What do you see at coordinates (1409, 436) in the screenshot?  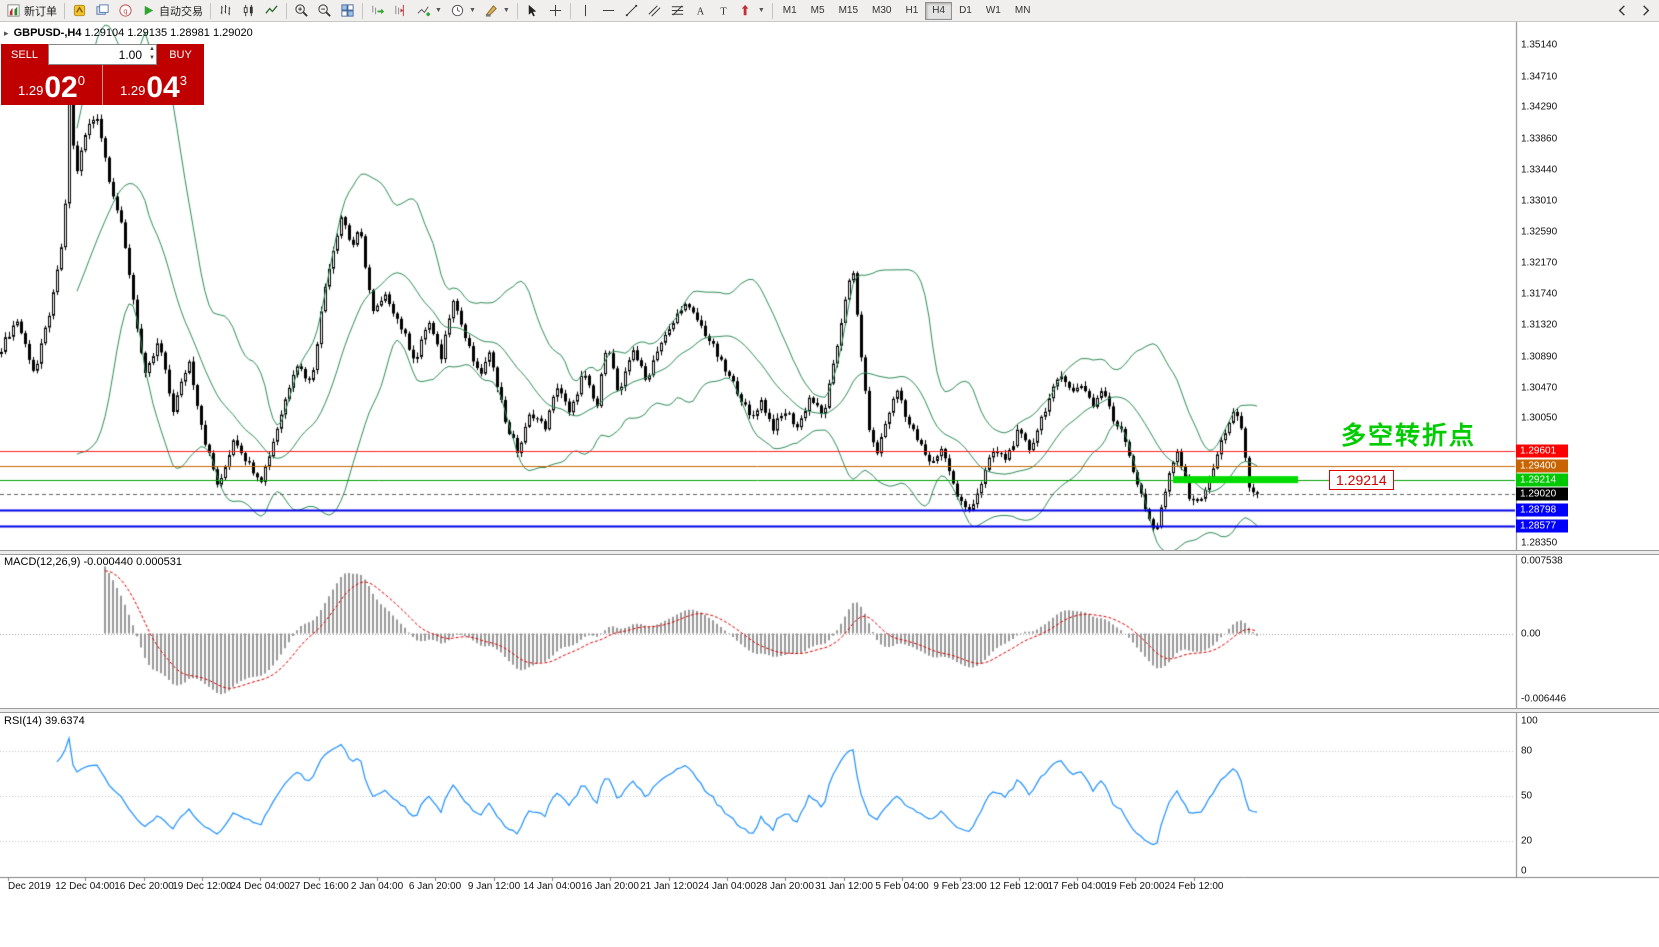 I see `chart-text-annotation: 多空转折点` at bounding box center [1409, 436].